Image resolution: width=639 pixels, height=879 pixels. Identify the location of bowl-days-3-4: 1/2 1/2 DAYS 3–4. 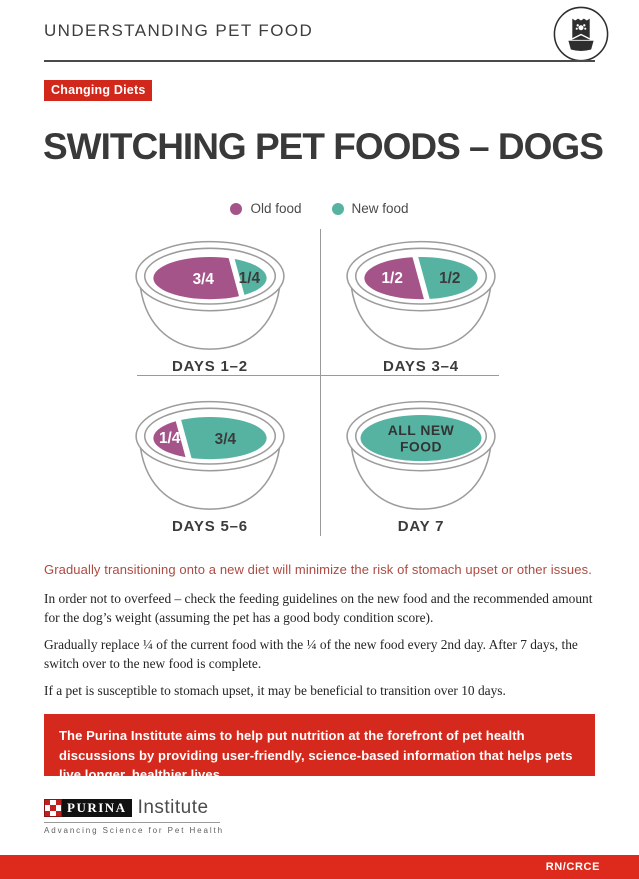
(421, 303).